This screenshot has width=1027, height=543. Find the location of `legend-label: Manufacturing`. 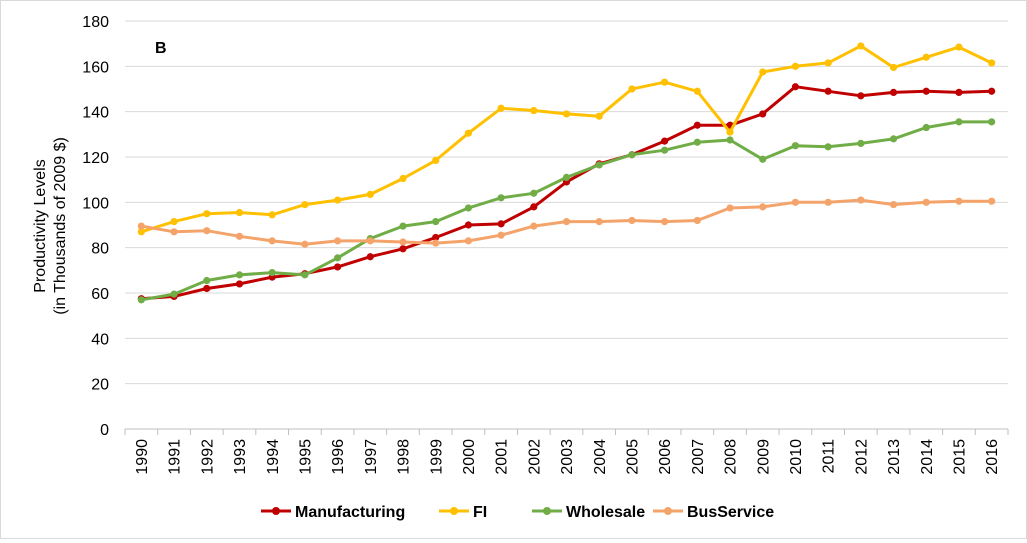

legend-label: Manufacturing is located at coordinates (350, 512).